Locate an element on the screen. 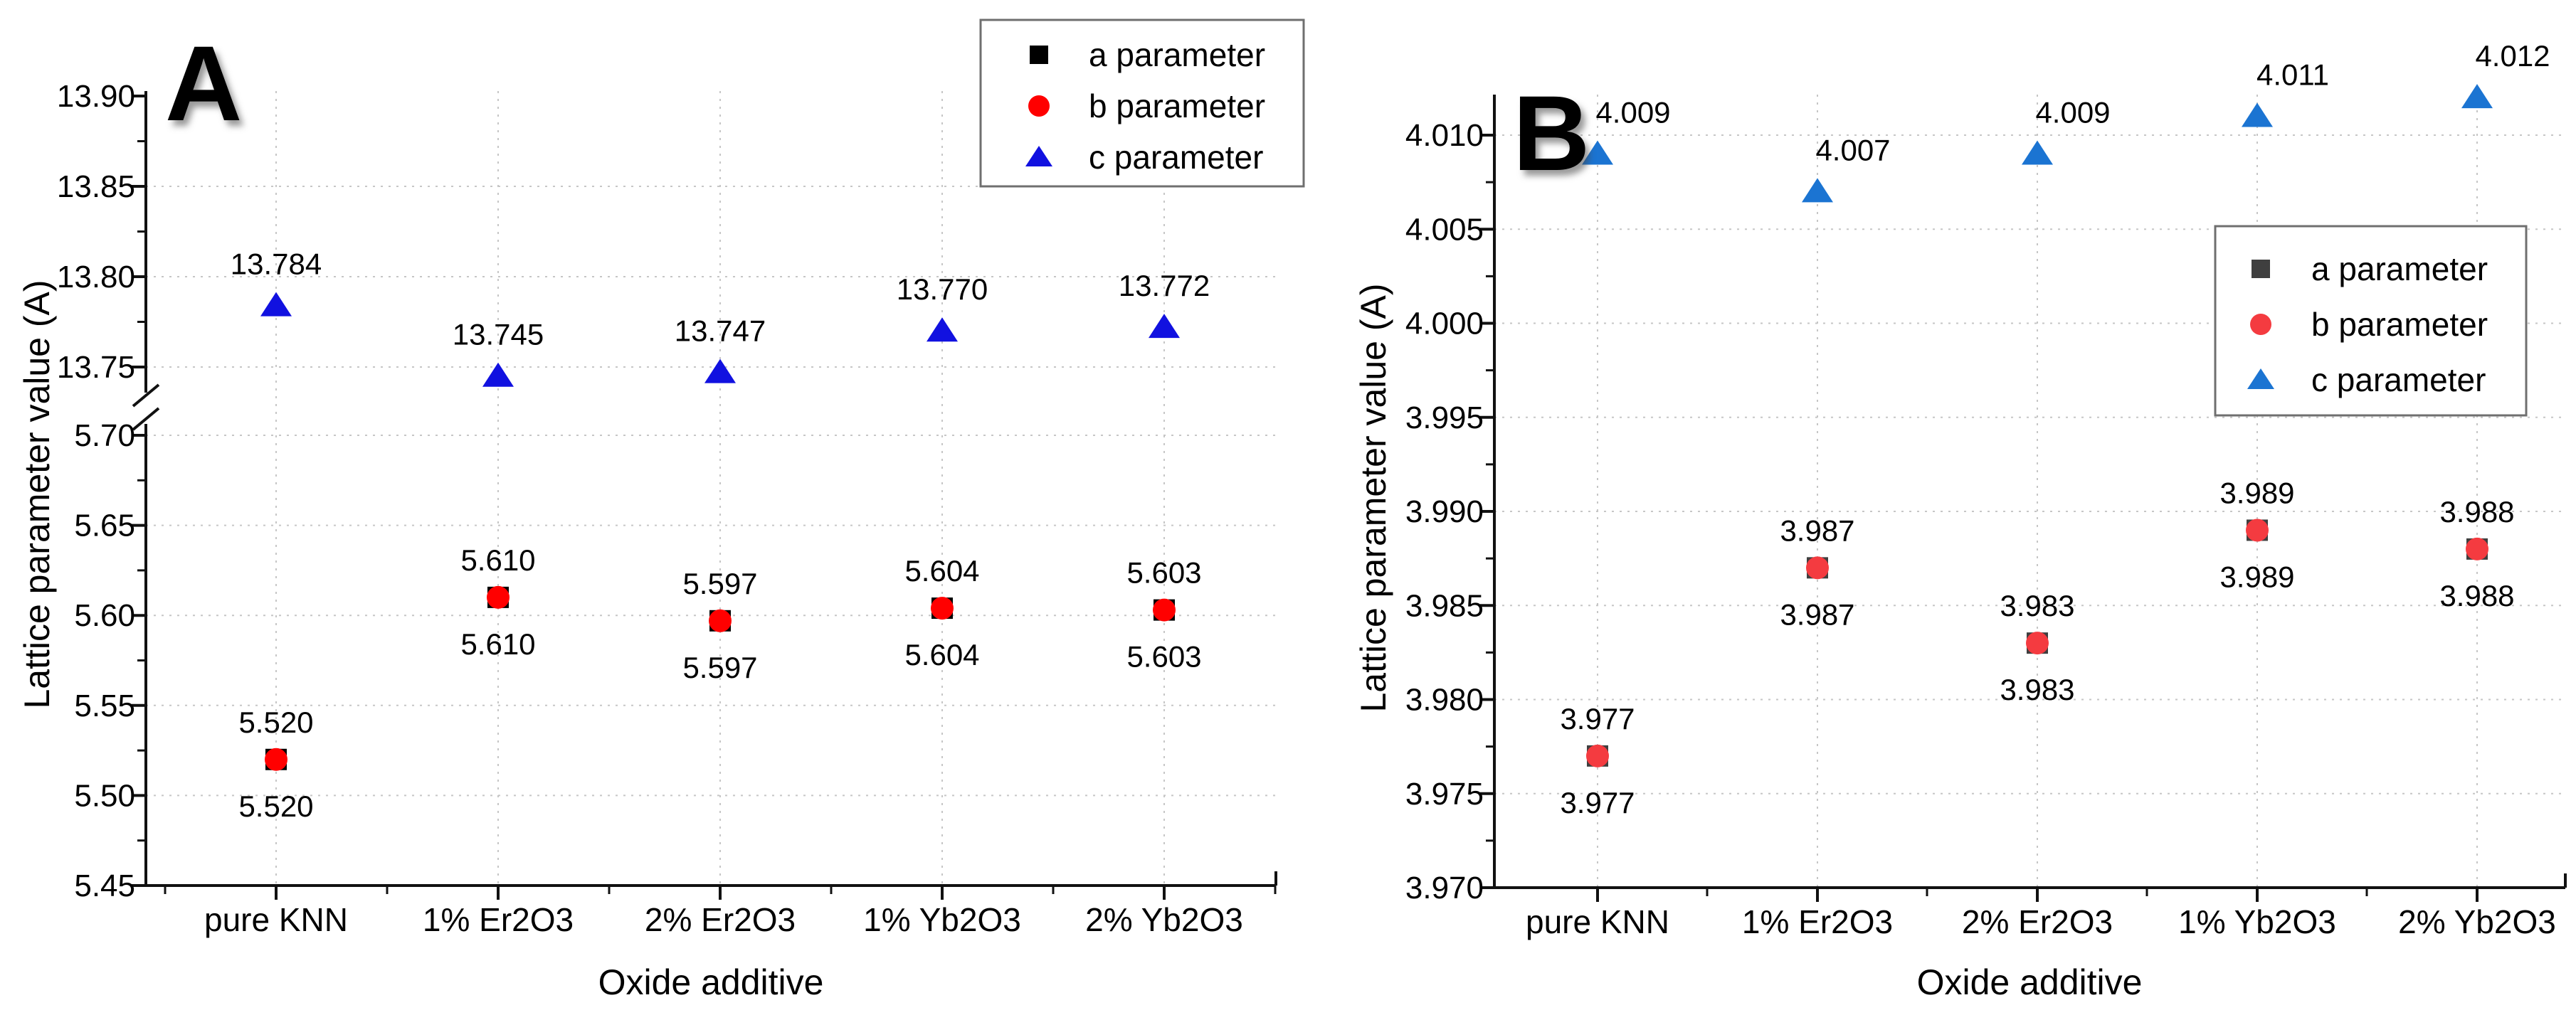 The width and height of the screenshot is (2576, 1010). panel-a-x-axis-title: Oxide additive is located at coordinates (711, 982).